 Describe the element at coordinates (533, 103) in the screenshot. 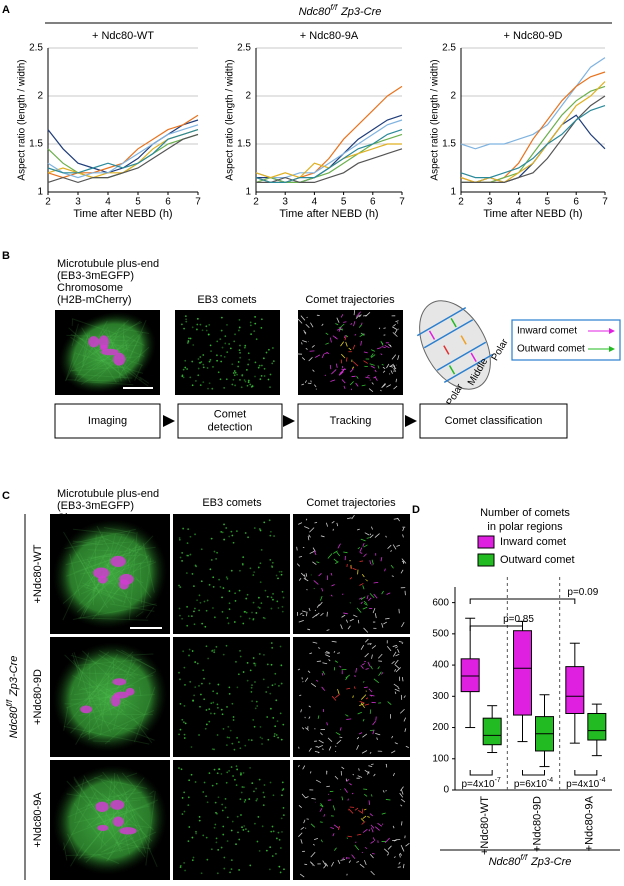

I see `series-line` at that location.